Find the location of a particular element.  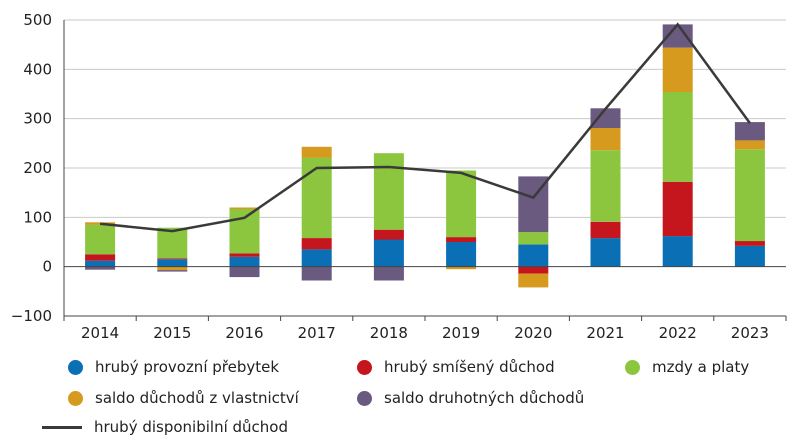

x-tick-label: 2014 is located at coordinates (100, 333).